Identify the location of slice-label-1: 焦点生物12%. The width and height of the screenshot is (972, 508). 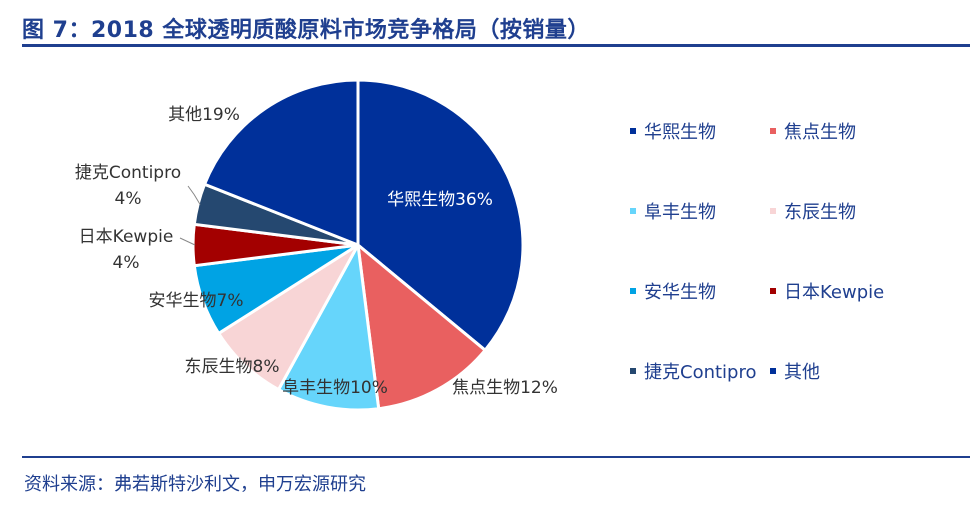
(505, 388).